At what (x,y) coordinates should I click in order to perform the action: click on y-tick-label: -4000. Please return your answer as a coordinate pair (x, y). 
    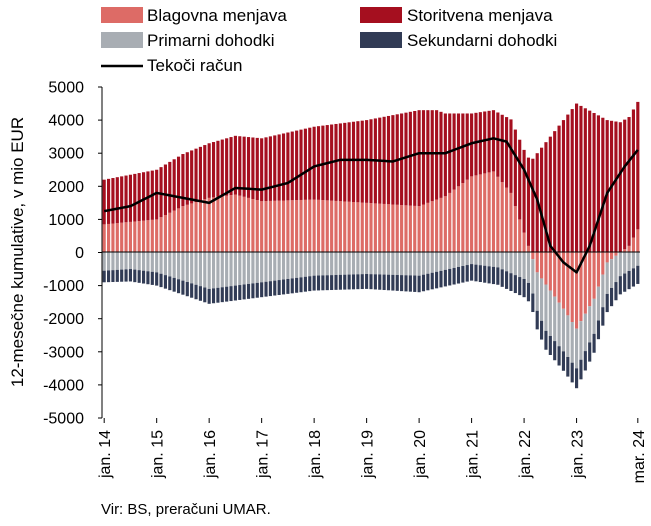
    Looking at the image, I should click on (63, 385).